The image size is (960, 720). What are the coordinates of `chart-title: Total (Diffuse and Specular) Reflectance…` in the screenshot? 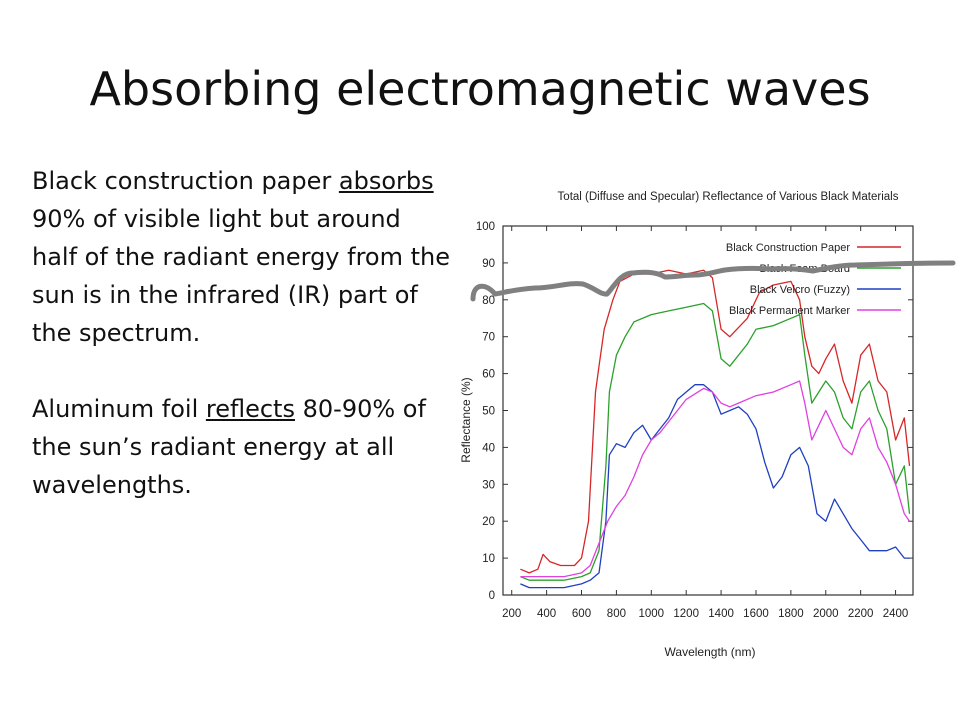 It's located at (728, 197).